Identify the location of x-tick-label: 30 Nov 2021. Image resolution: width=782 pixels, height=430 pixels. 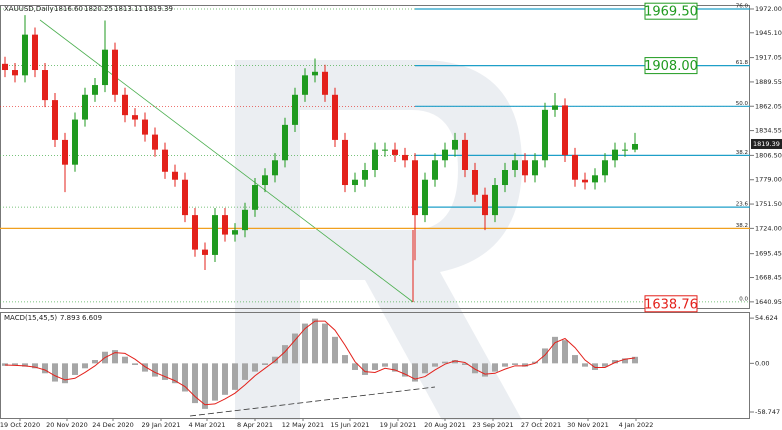
(588, 425).